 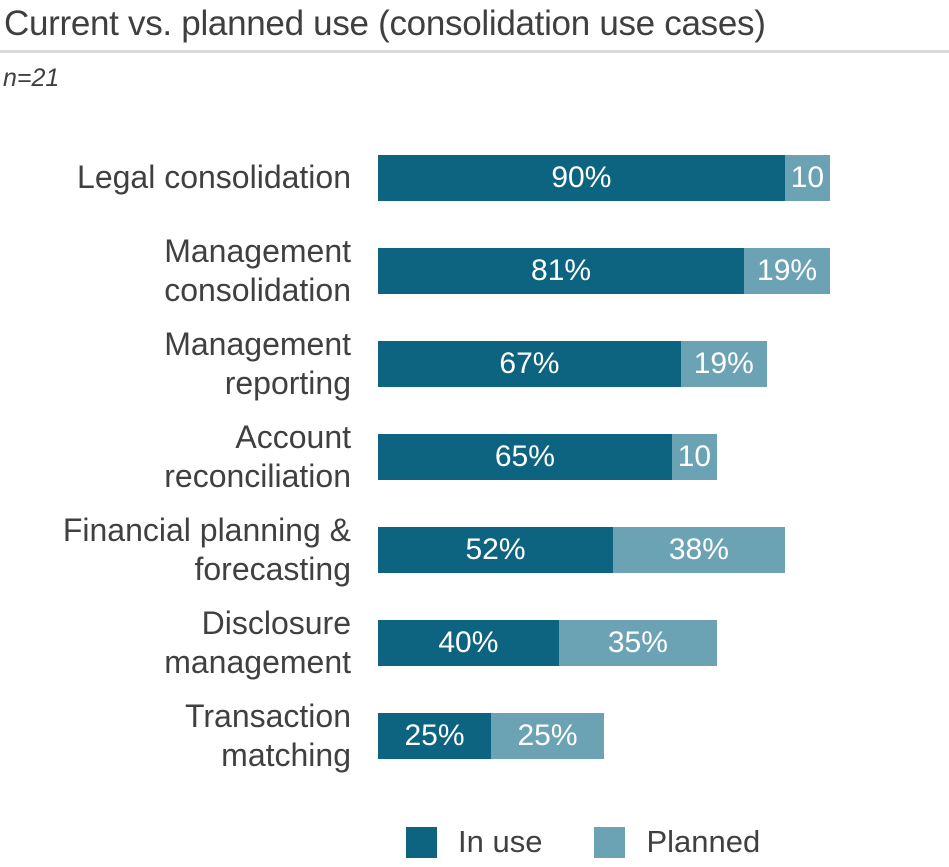 I want to click on bar-value-label: 90%, so click(x=581, y=177).